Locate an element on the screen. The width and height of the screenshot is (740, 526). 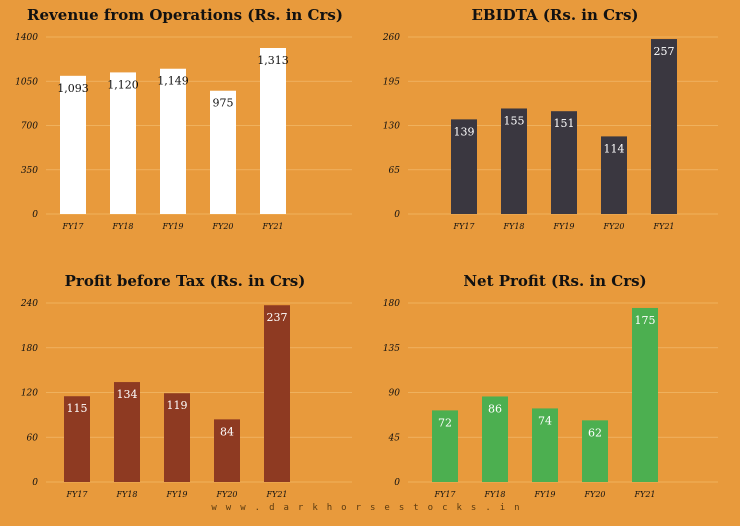
data-label: 1,120 is located at coordinates (123, 84).